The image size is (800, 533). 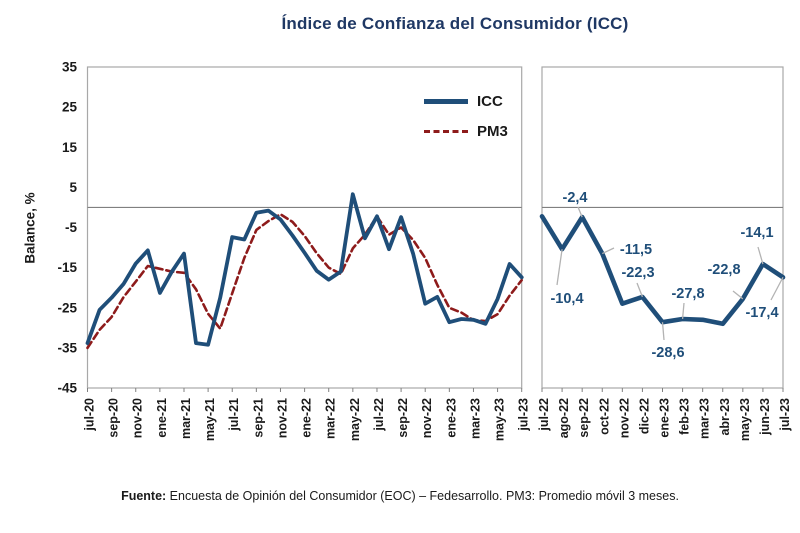 I want to click on data-label-jul-23: -17,4, so click(x=761, y=313).